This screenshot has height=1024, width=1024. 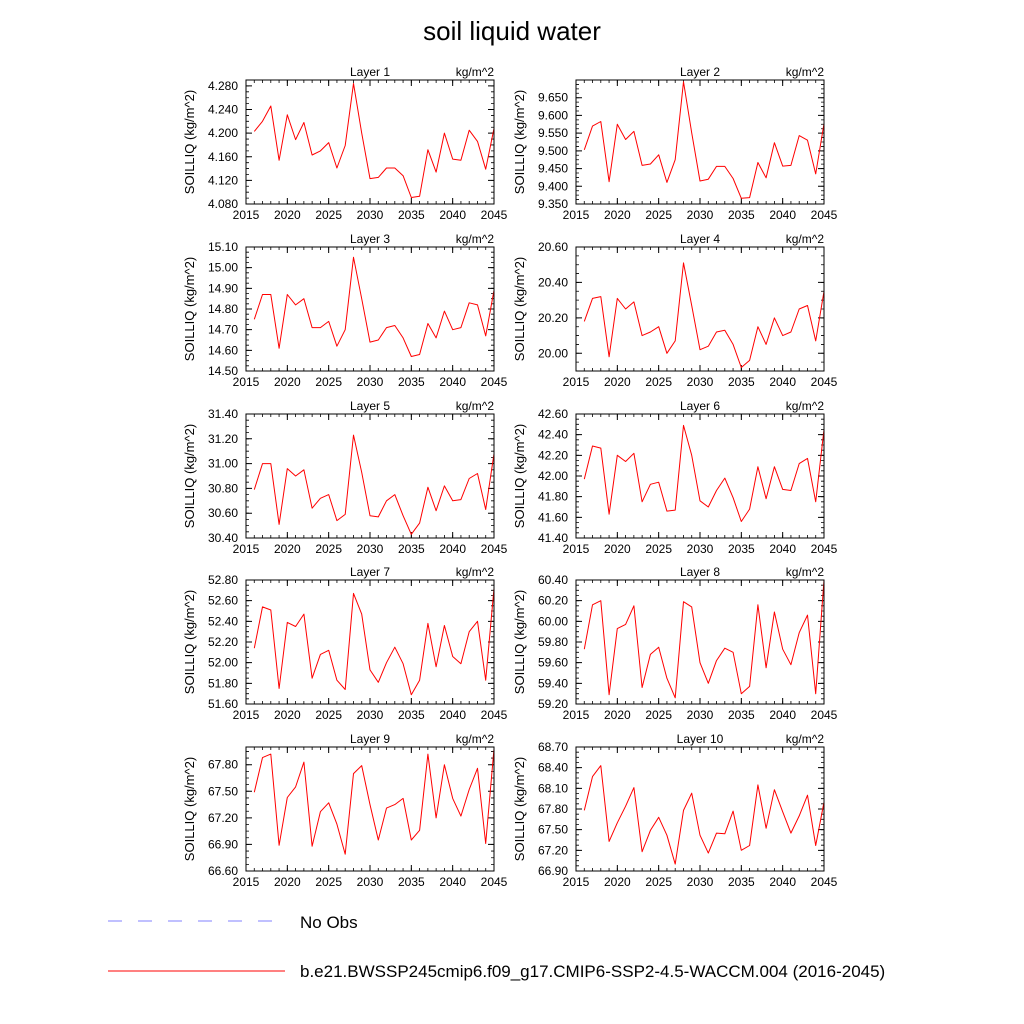 What do you see at coordinates (223, 110) in the screenshot?
I see `y-tick-label: 4.240` at bounding box center [223, 110].